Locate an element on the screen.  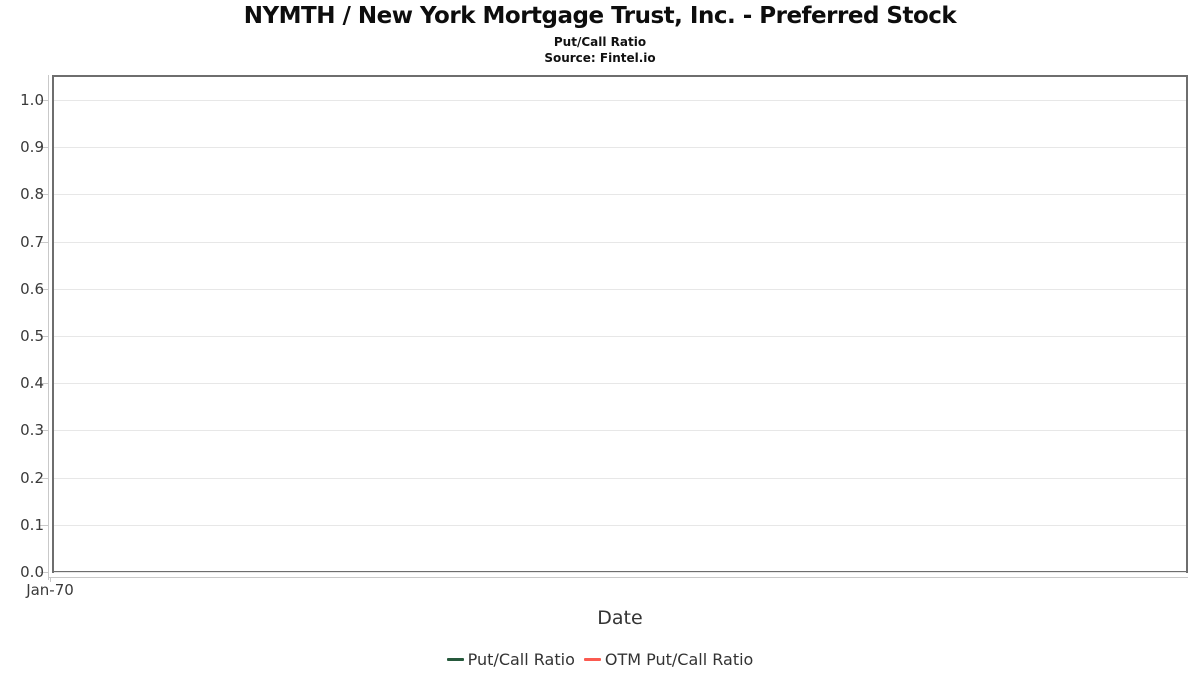
gridline-y-0.2 is located at coordinates (620, 478).